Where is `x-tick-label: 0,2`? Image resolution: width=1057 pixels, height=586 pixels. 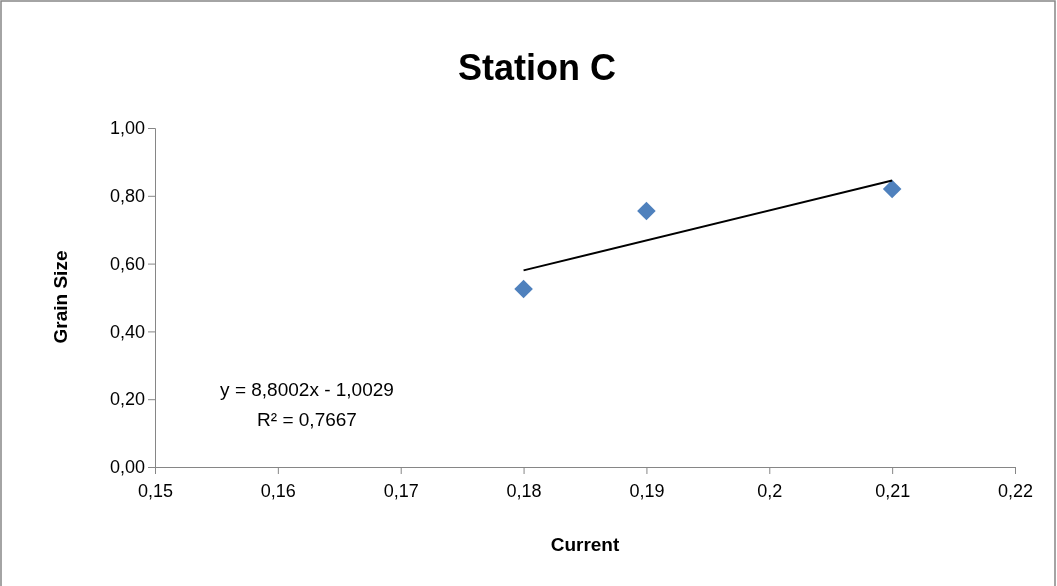 x-tick-label: 0,2 is located at coordinates (770, 490).